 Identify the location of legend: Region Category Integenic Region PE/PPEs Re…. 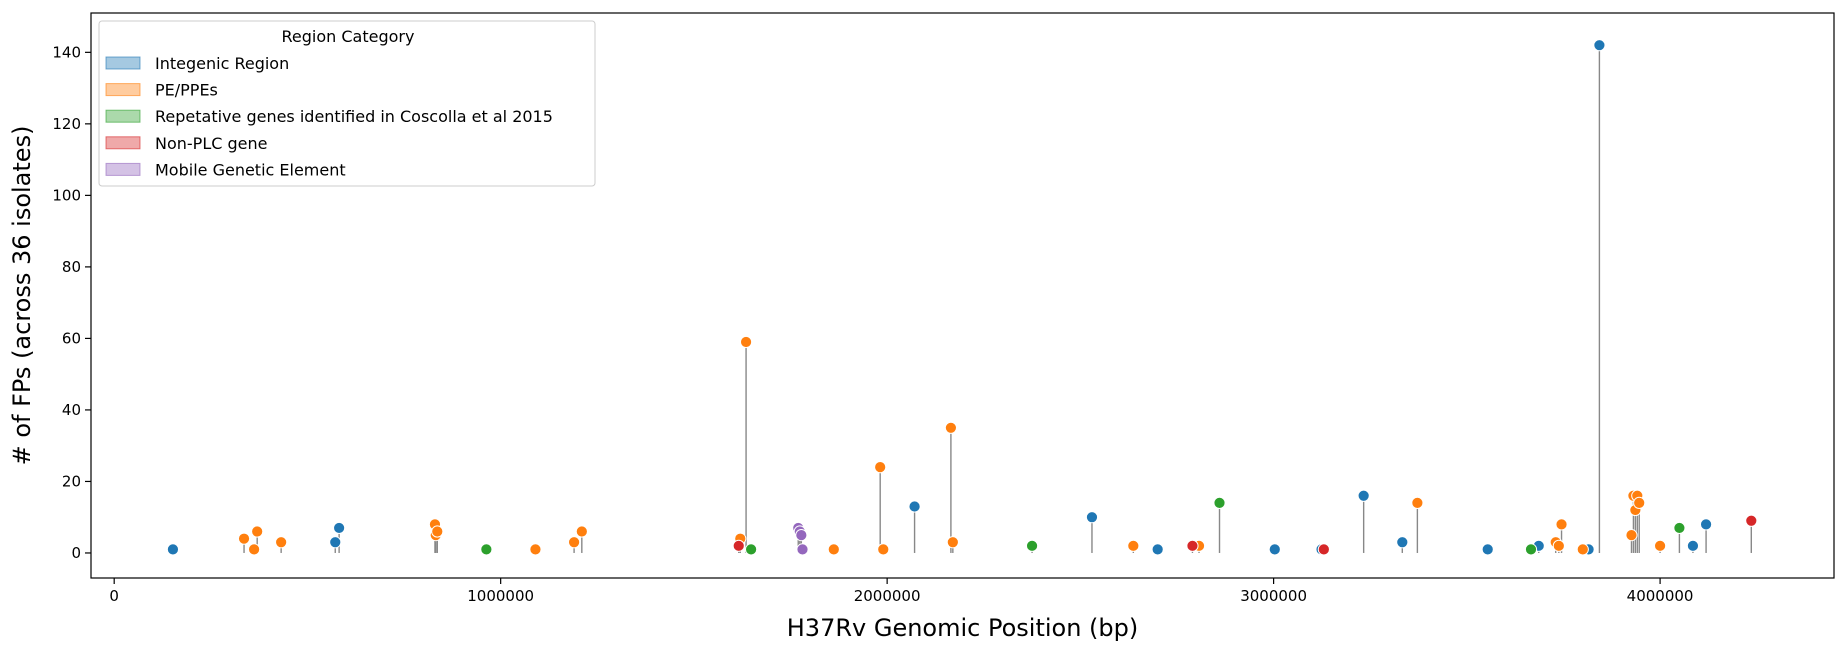
(347, 103).